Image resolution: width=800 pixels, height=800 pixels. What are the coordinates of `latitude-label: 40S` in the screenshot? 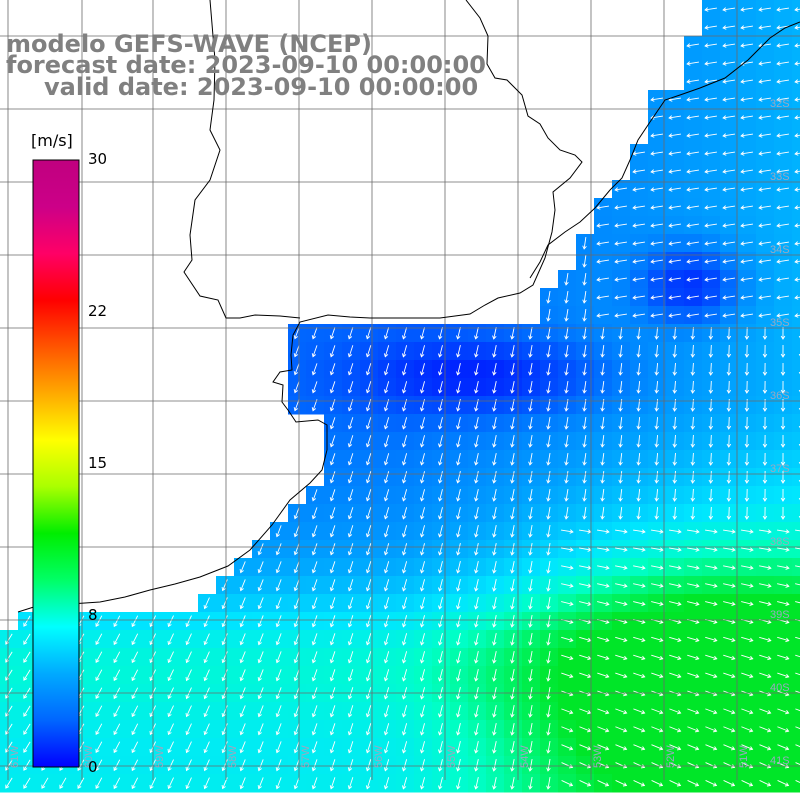 It's located at (780, 688).